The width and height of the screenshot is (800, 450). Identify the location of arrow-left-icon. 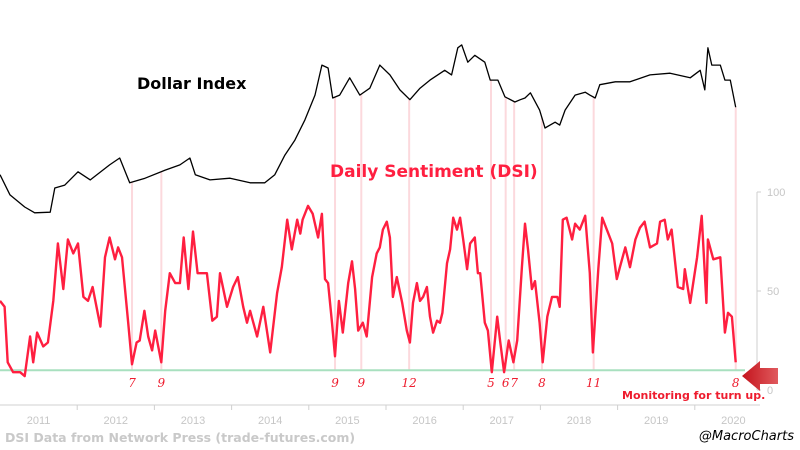
(760, 376).